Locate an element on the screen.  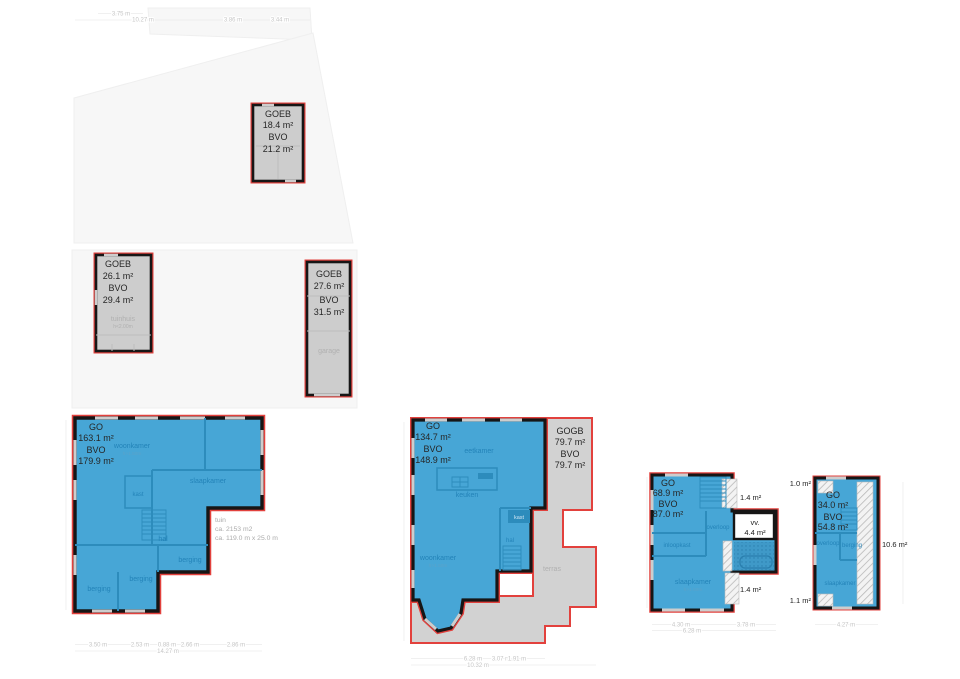
bvo-value: 54.8 m² is located at coordinates (833, 527).